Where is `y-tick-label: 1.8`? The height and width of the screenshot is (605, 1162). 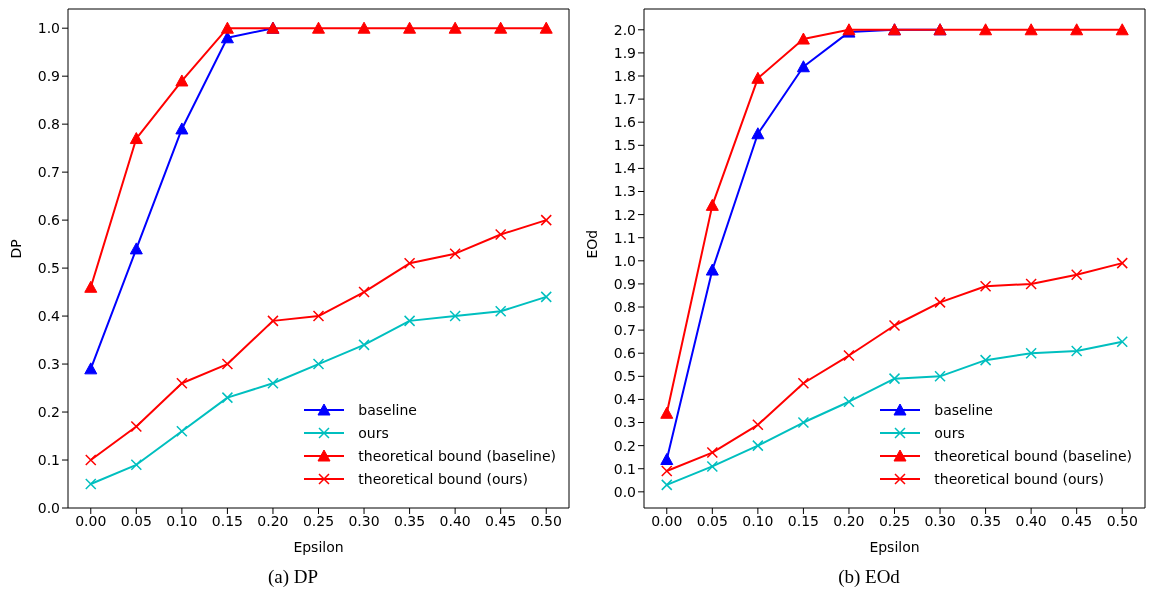 y-tick-label: 1.8 is located at coordinates (624, 75).